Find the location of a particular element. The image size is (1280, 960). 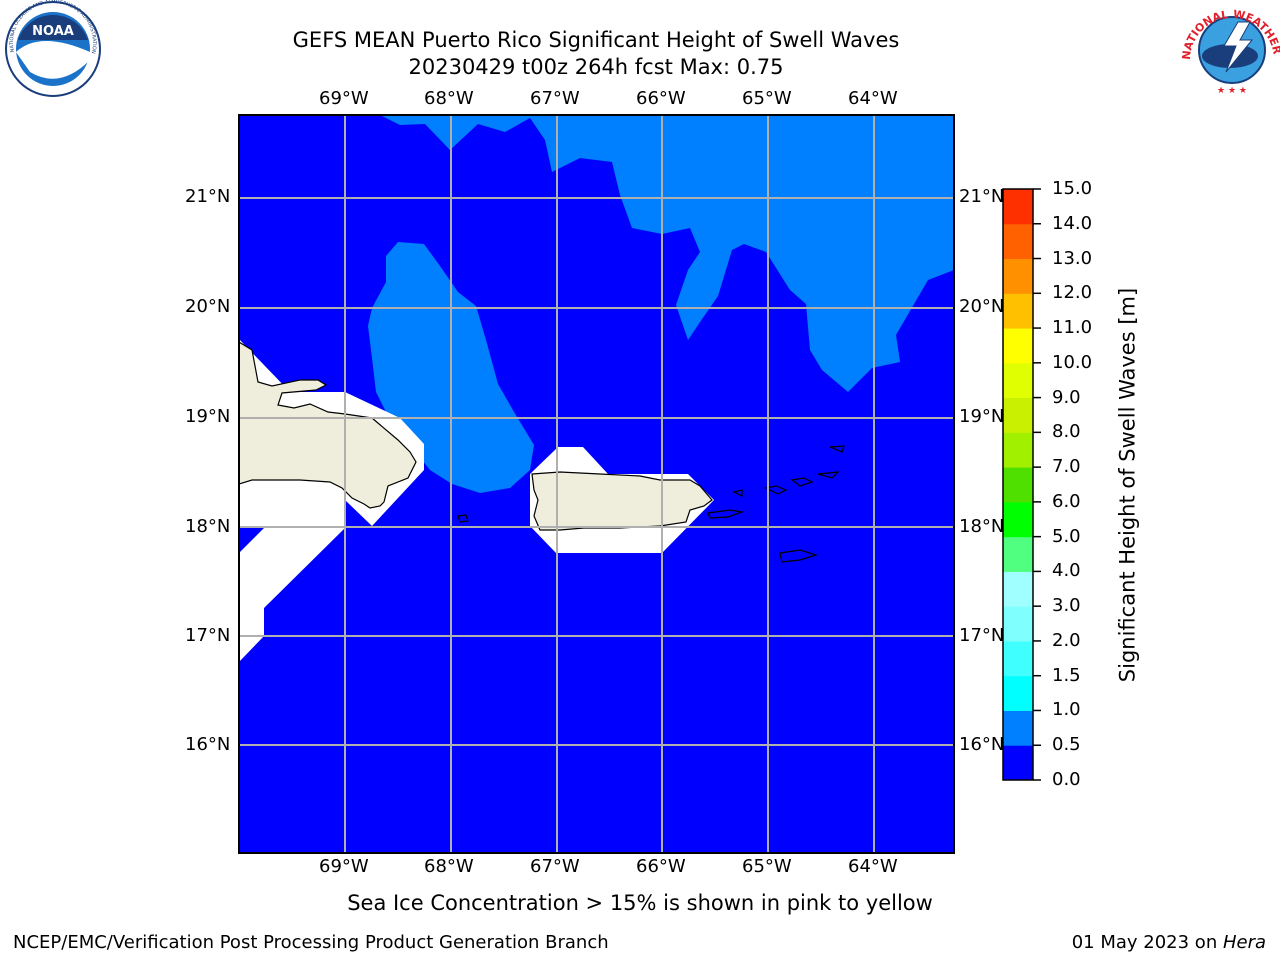

footer-date-text: 01 May 2023 on is located at coordinates (1147, 942).